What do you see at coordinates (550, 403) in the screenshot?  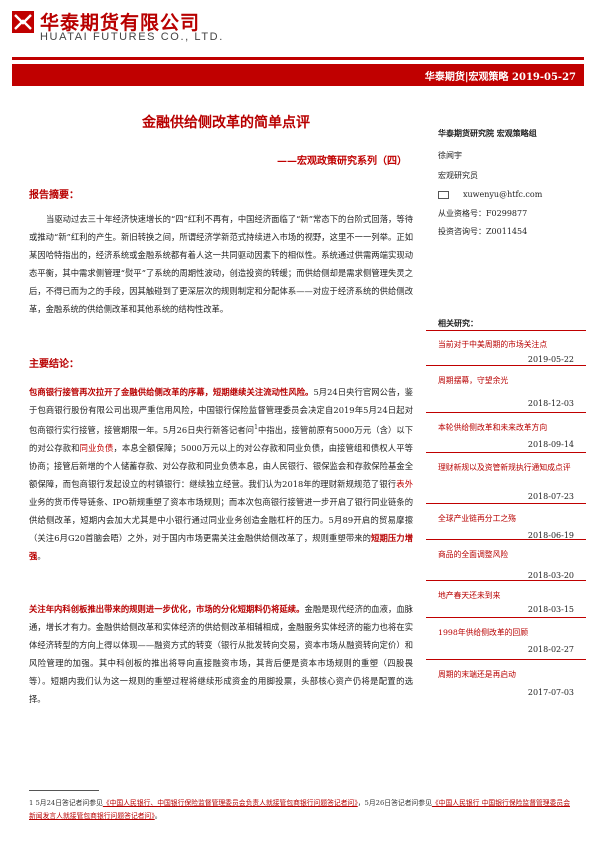 I see `related-item-date: 2018-12-03` at bounding box center [550, 403].